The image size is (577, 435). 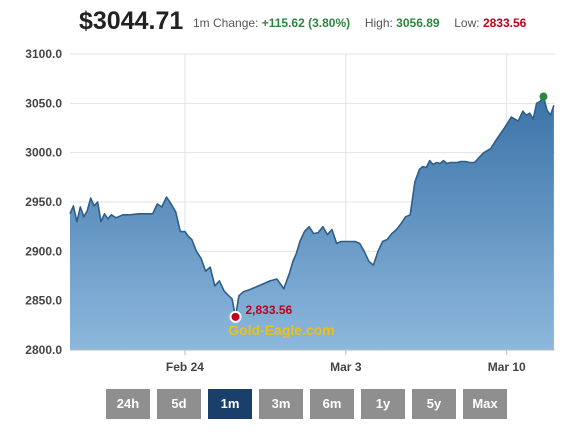 What do you see at coordinates (507, 367) in the screenshot?
I see `x-tick-label: Mar 10` at bounding box center [507, 367].